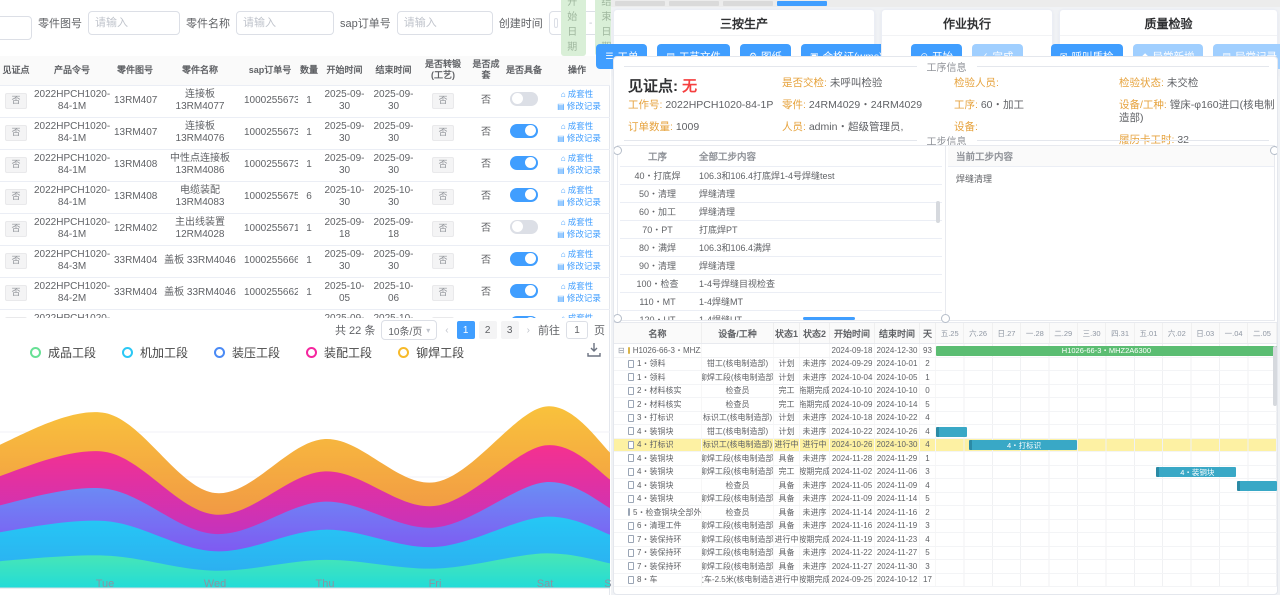  I want to click on resize-handle-top-left, so click(618, 150).